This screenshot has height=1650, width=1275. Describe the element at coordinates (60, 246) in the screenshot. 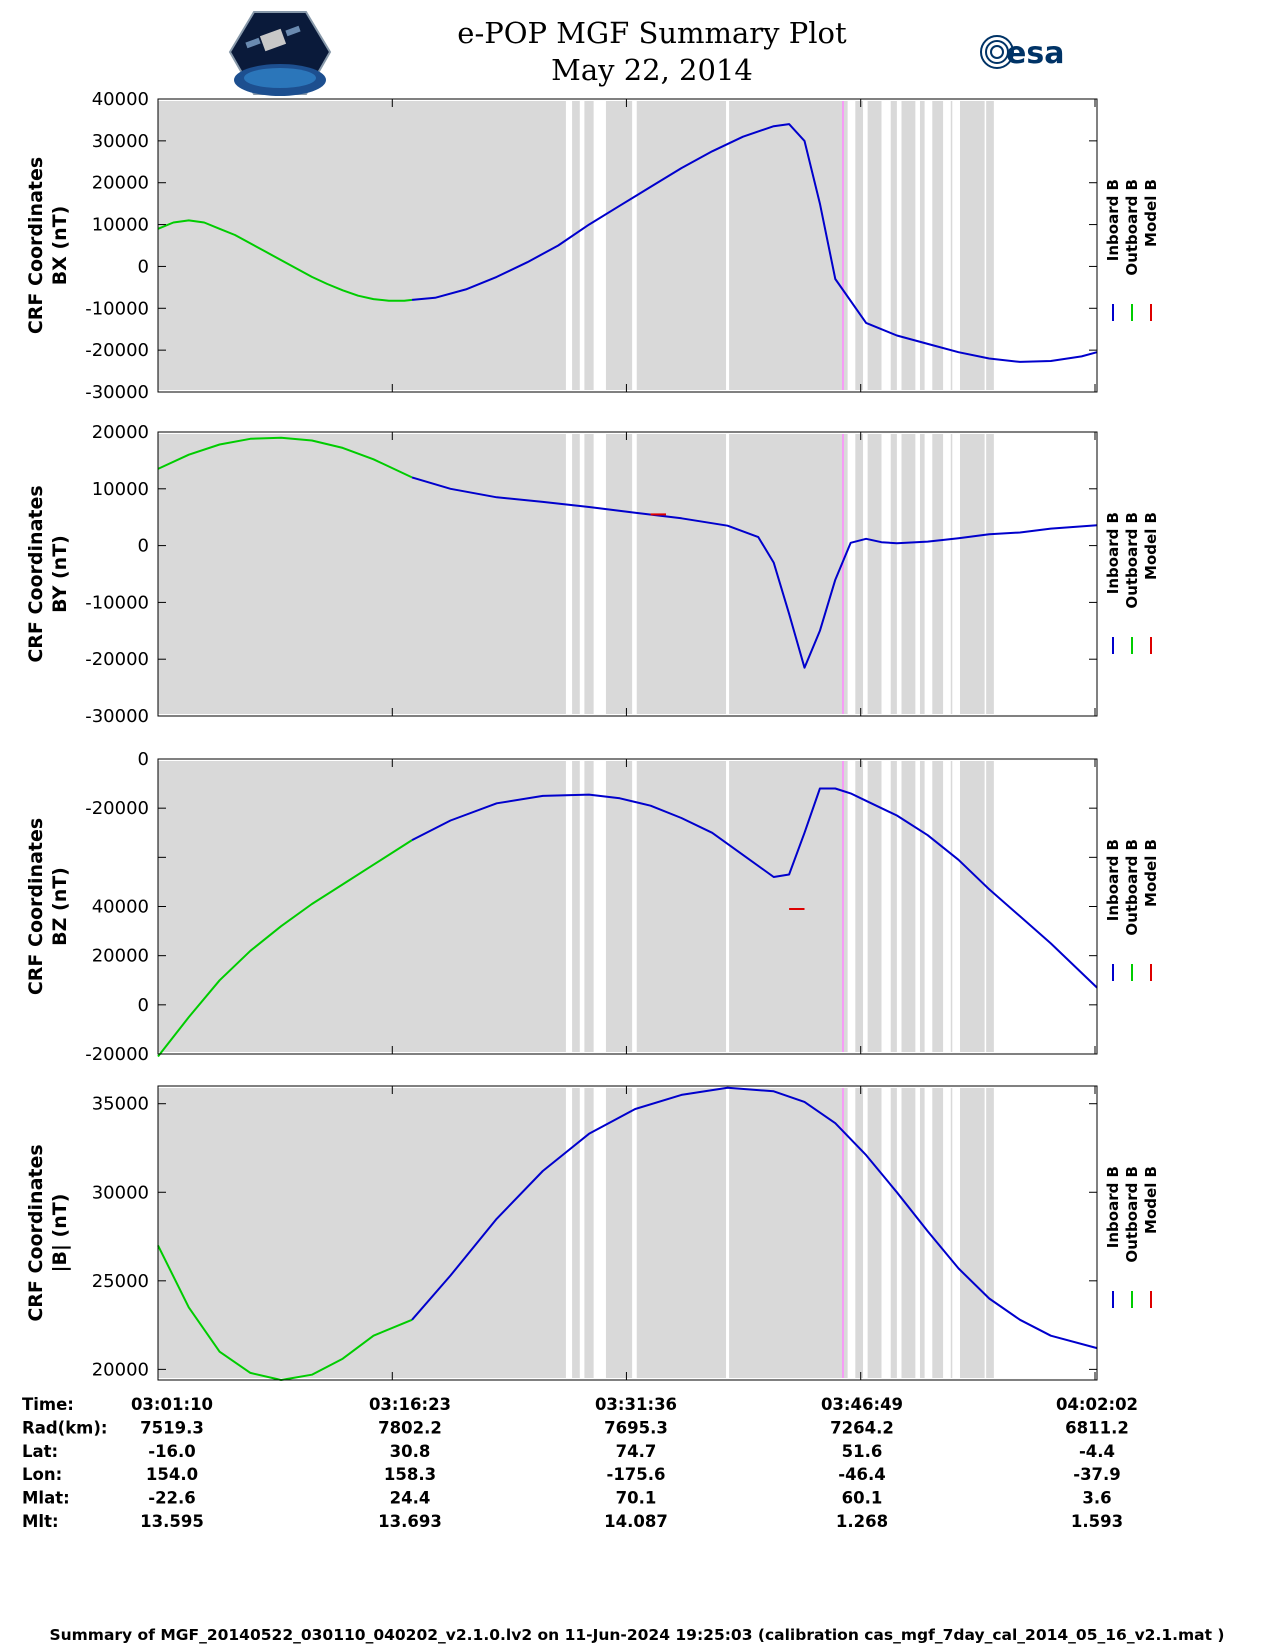

I see `y-axis-label-line2: BX (nT)` at that location.